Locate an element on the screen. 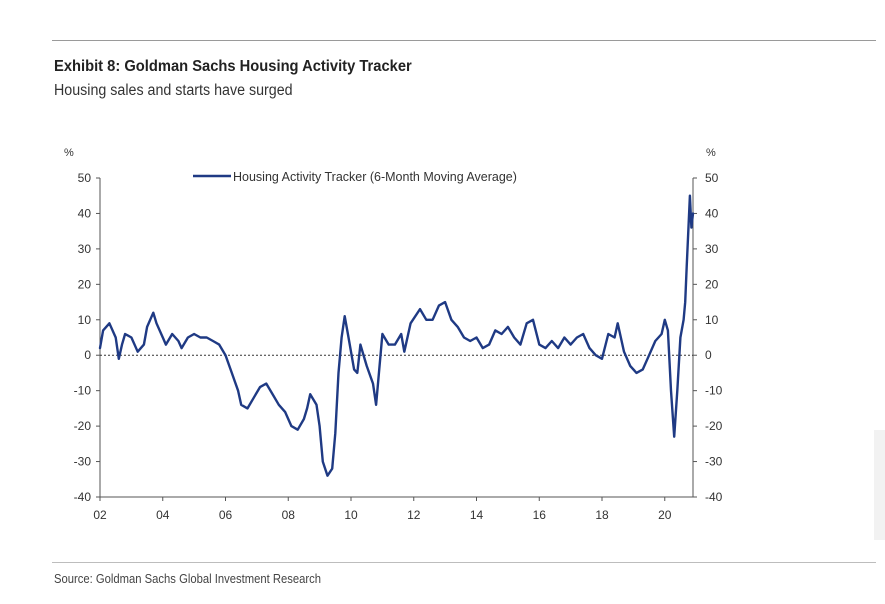 Image resolution: width=885 pixels, height=604 pixels. y-tick-label-left: 20 is located at coordinates (85, 284).